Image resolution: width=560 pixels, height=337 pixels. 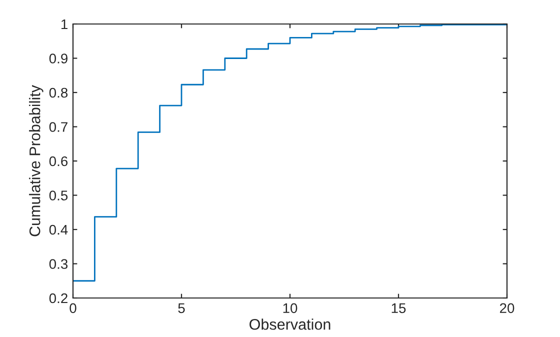 I want to click on x-tick-label: 5, so click(x=181, y=308).